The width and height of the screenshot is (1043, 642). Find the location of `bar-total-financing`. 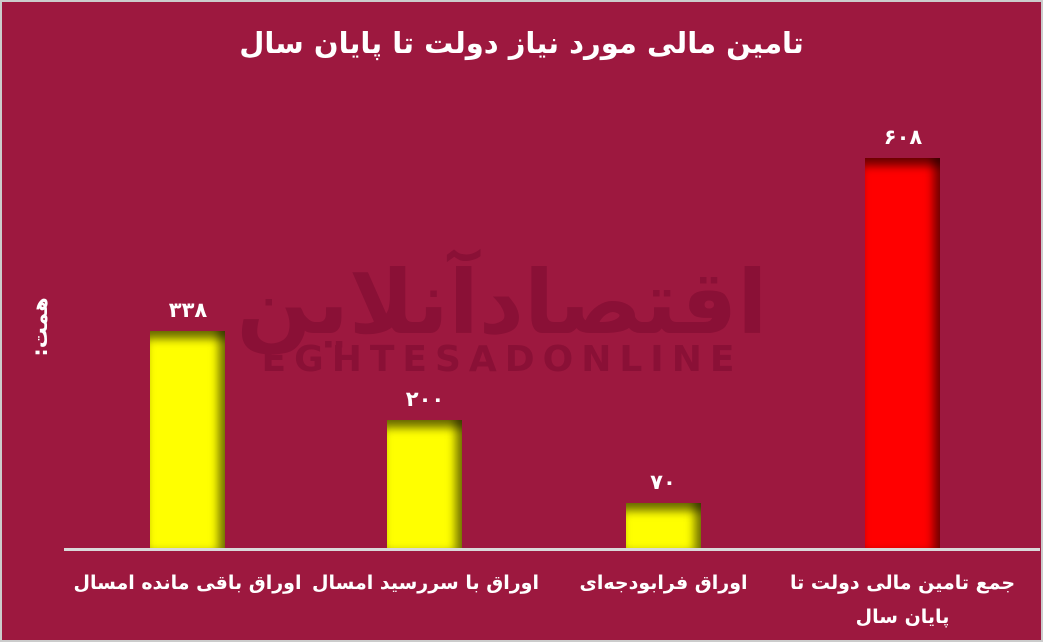

bar-total-financing is located at coordinates (902, 353).